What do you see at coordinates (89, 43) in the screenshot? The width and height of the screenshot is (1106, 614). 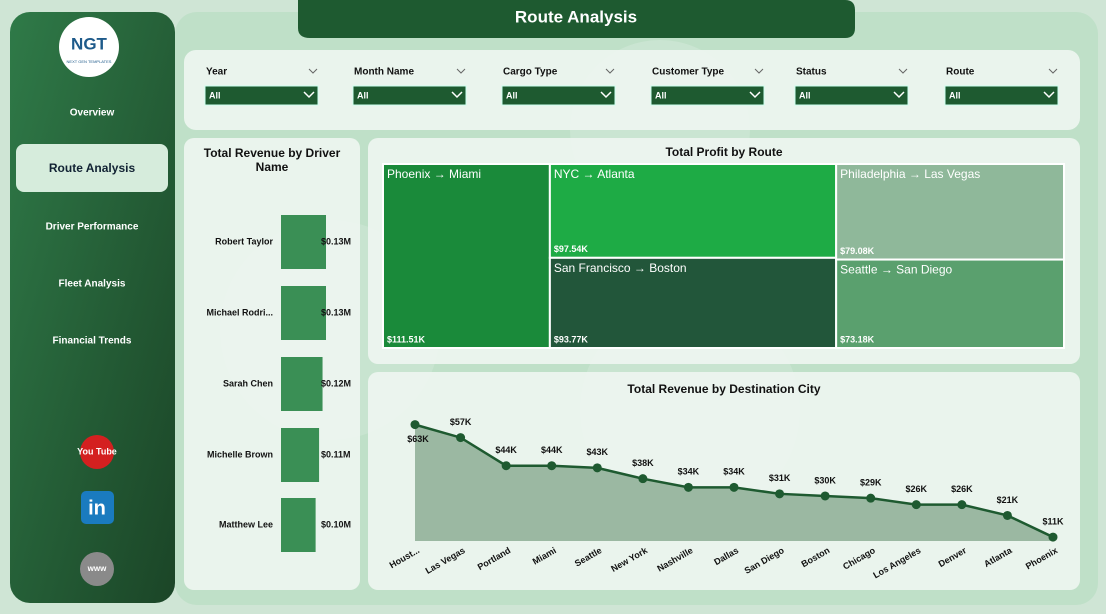 I see `logo-text: NGT` at bounding box center [89, 43].